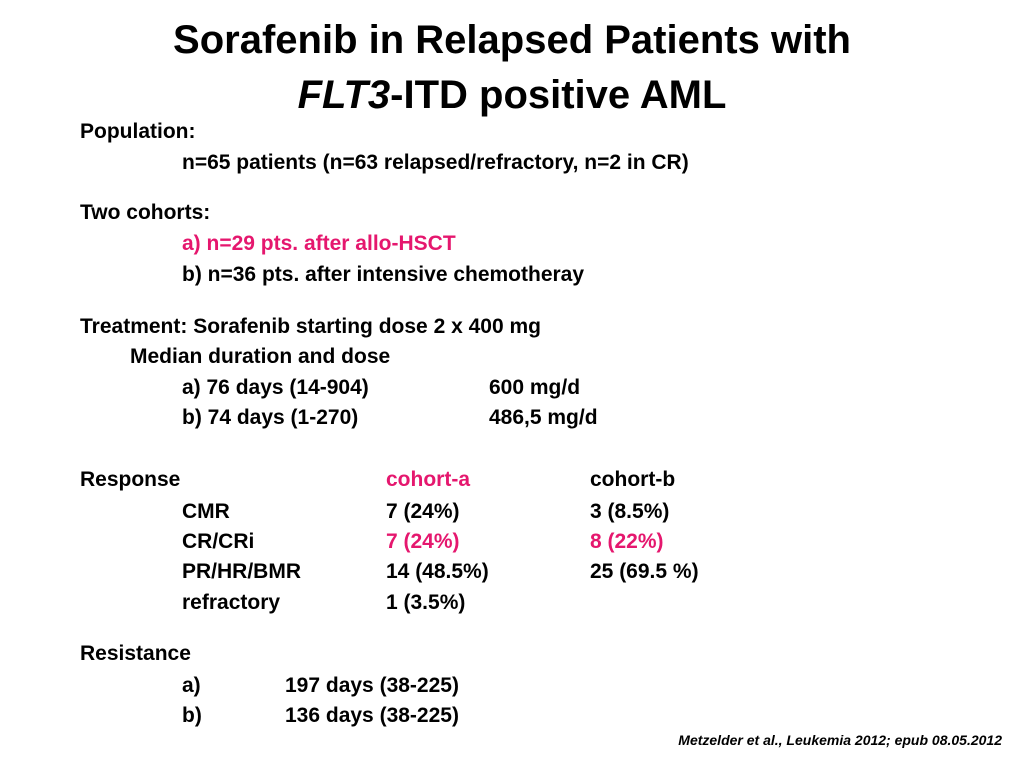 Image resolution: width=1024 pixels, height=768 pixels. What do you see at coordinates (130, 479) in the screenshot?
I see `heading: Response` at bounding box center [130, 479].